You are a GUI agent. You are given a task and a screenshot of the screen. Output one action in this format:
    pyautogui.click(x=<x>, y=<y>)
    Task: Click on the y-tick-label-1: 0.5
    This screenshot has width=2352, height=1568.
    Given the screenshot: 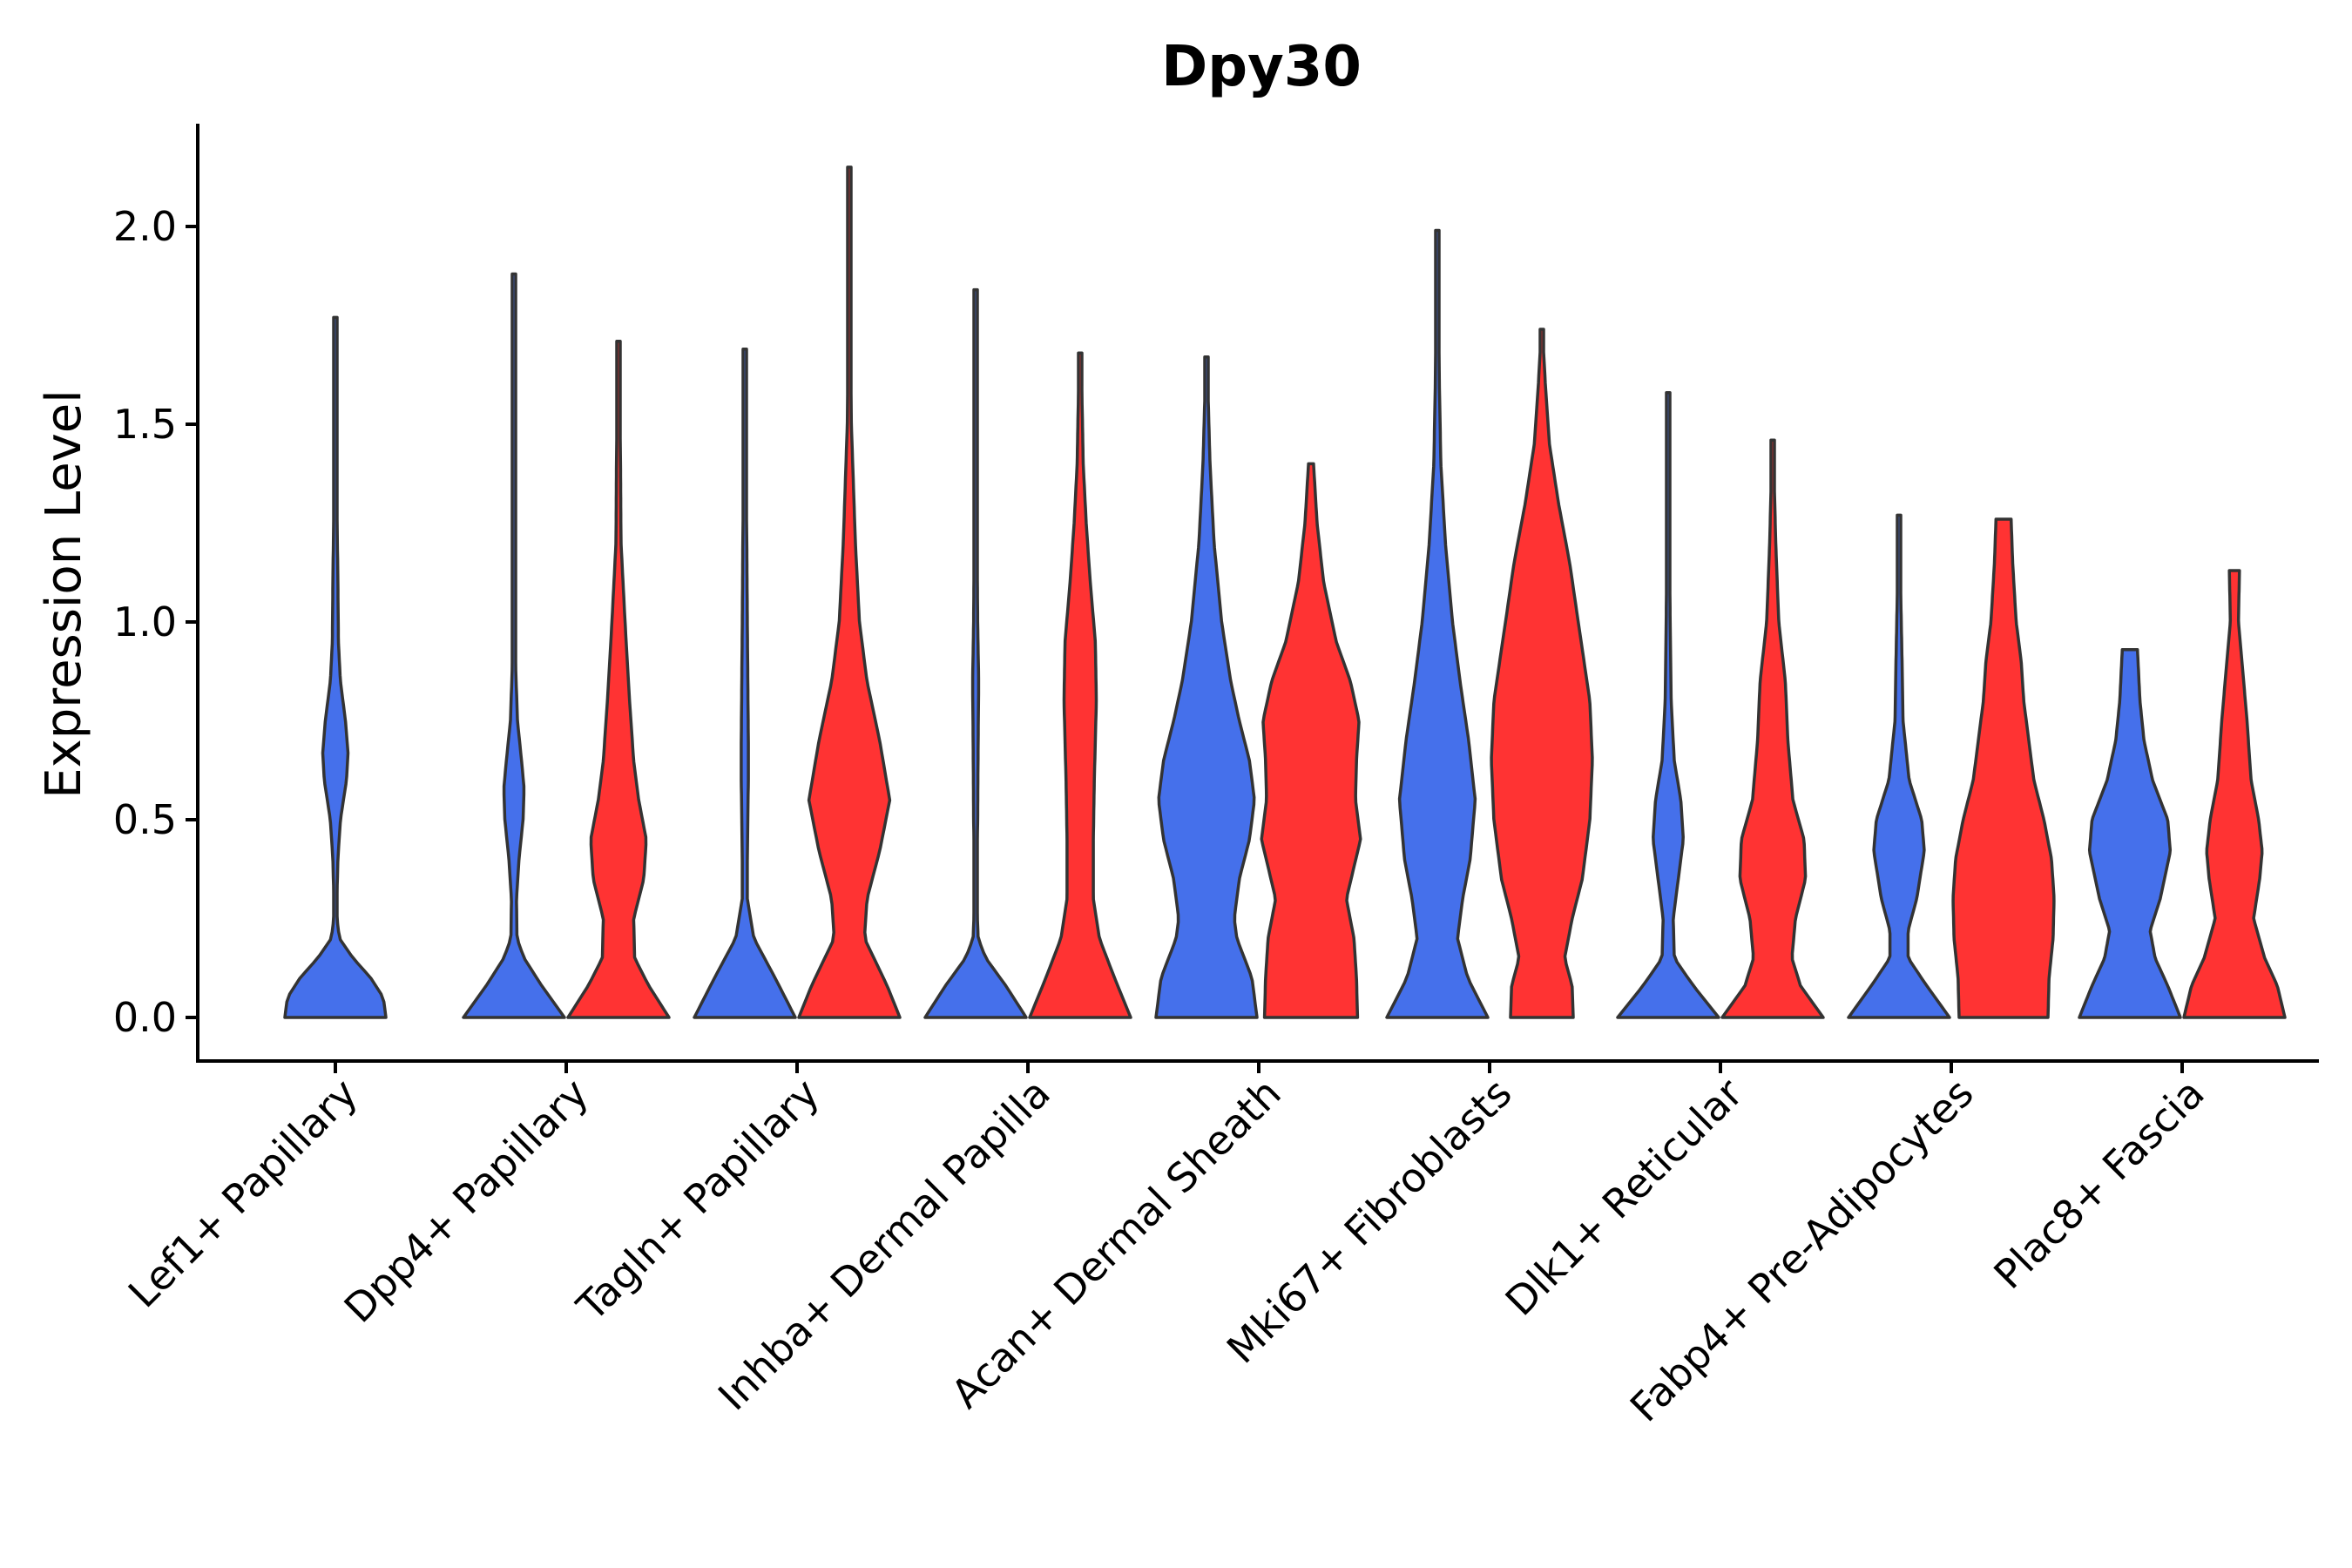 What is the action you would take?
    pyautogui.click(x=145, y=820)
    